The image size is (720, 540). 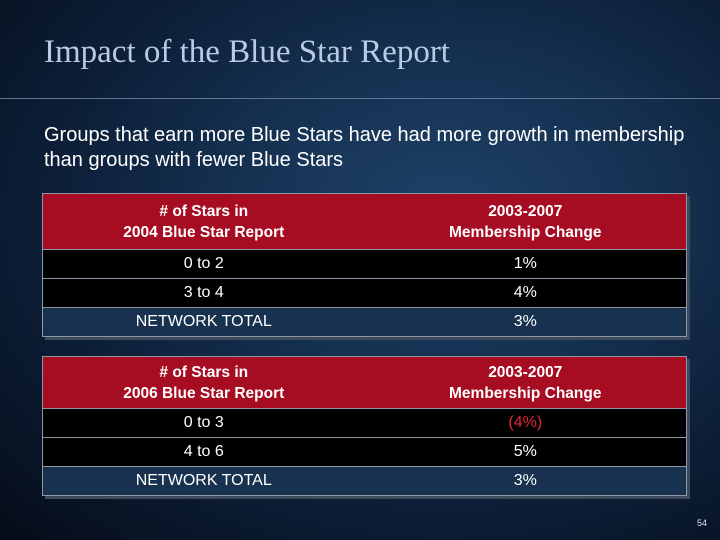 I want to click on membership-change-cell-negative: (4%), so click(x=525, y=422).